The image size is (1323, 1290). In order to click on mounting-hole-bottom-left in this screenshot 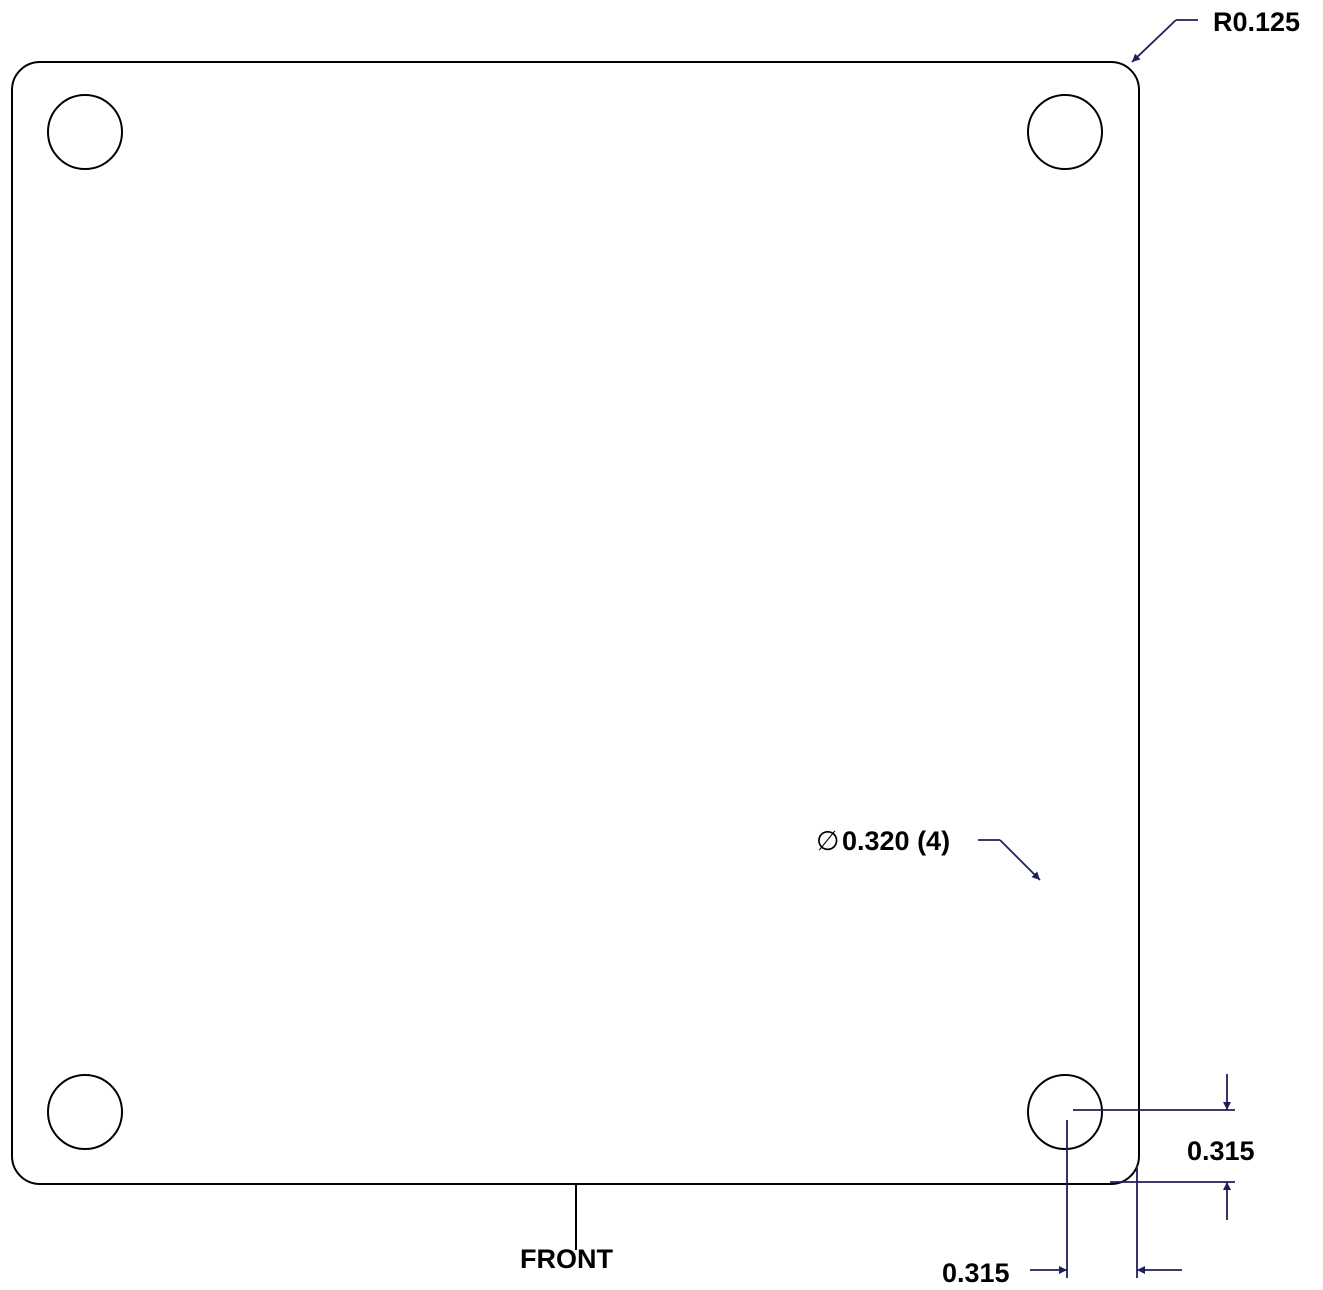, I will do `click(85, 1112)`.